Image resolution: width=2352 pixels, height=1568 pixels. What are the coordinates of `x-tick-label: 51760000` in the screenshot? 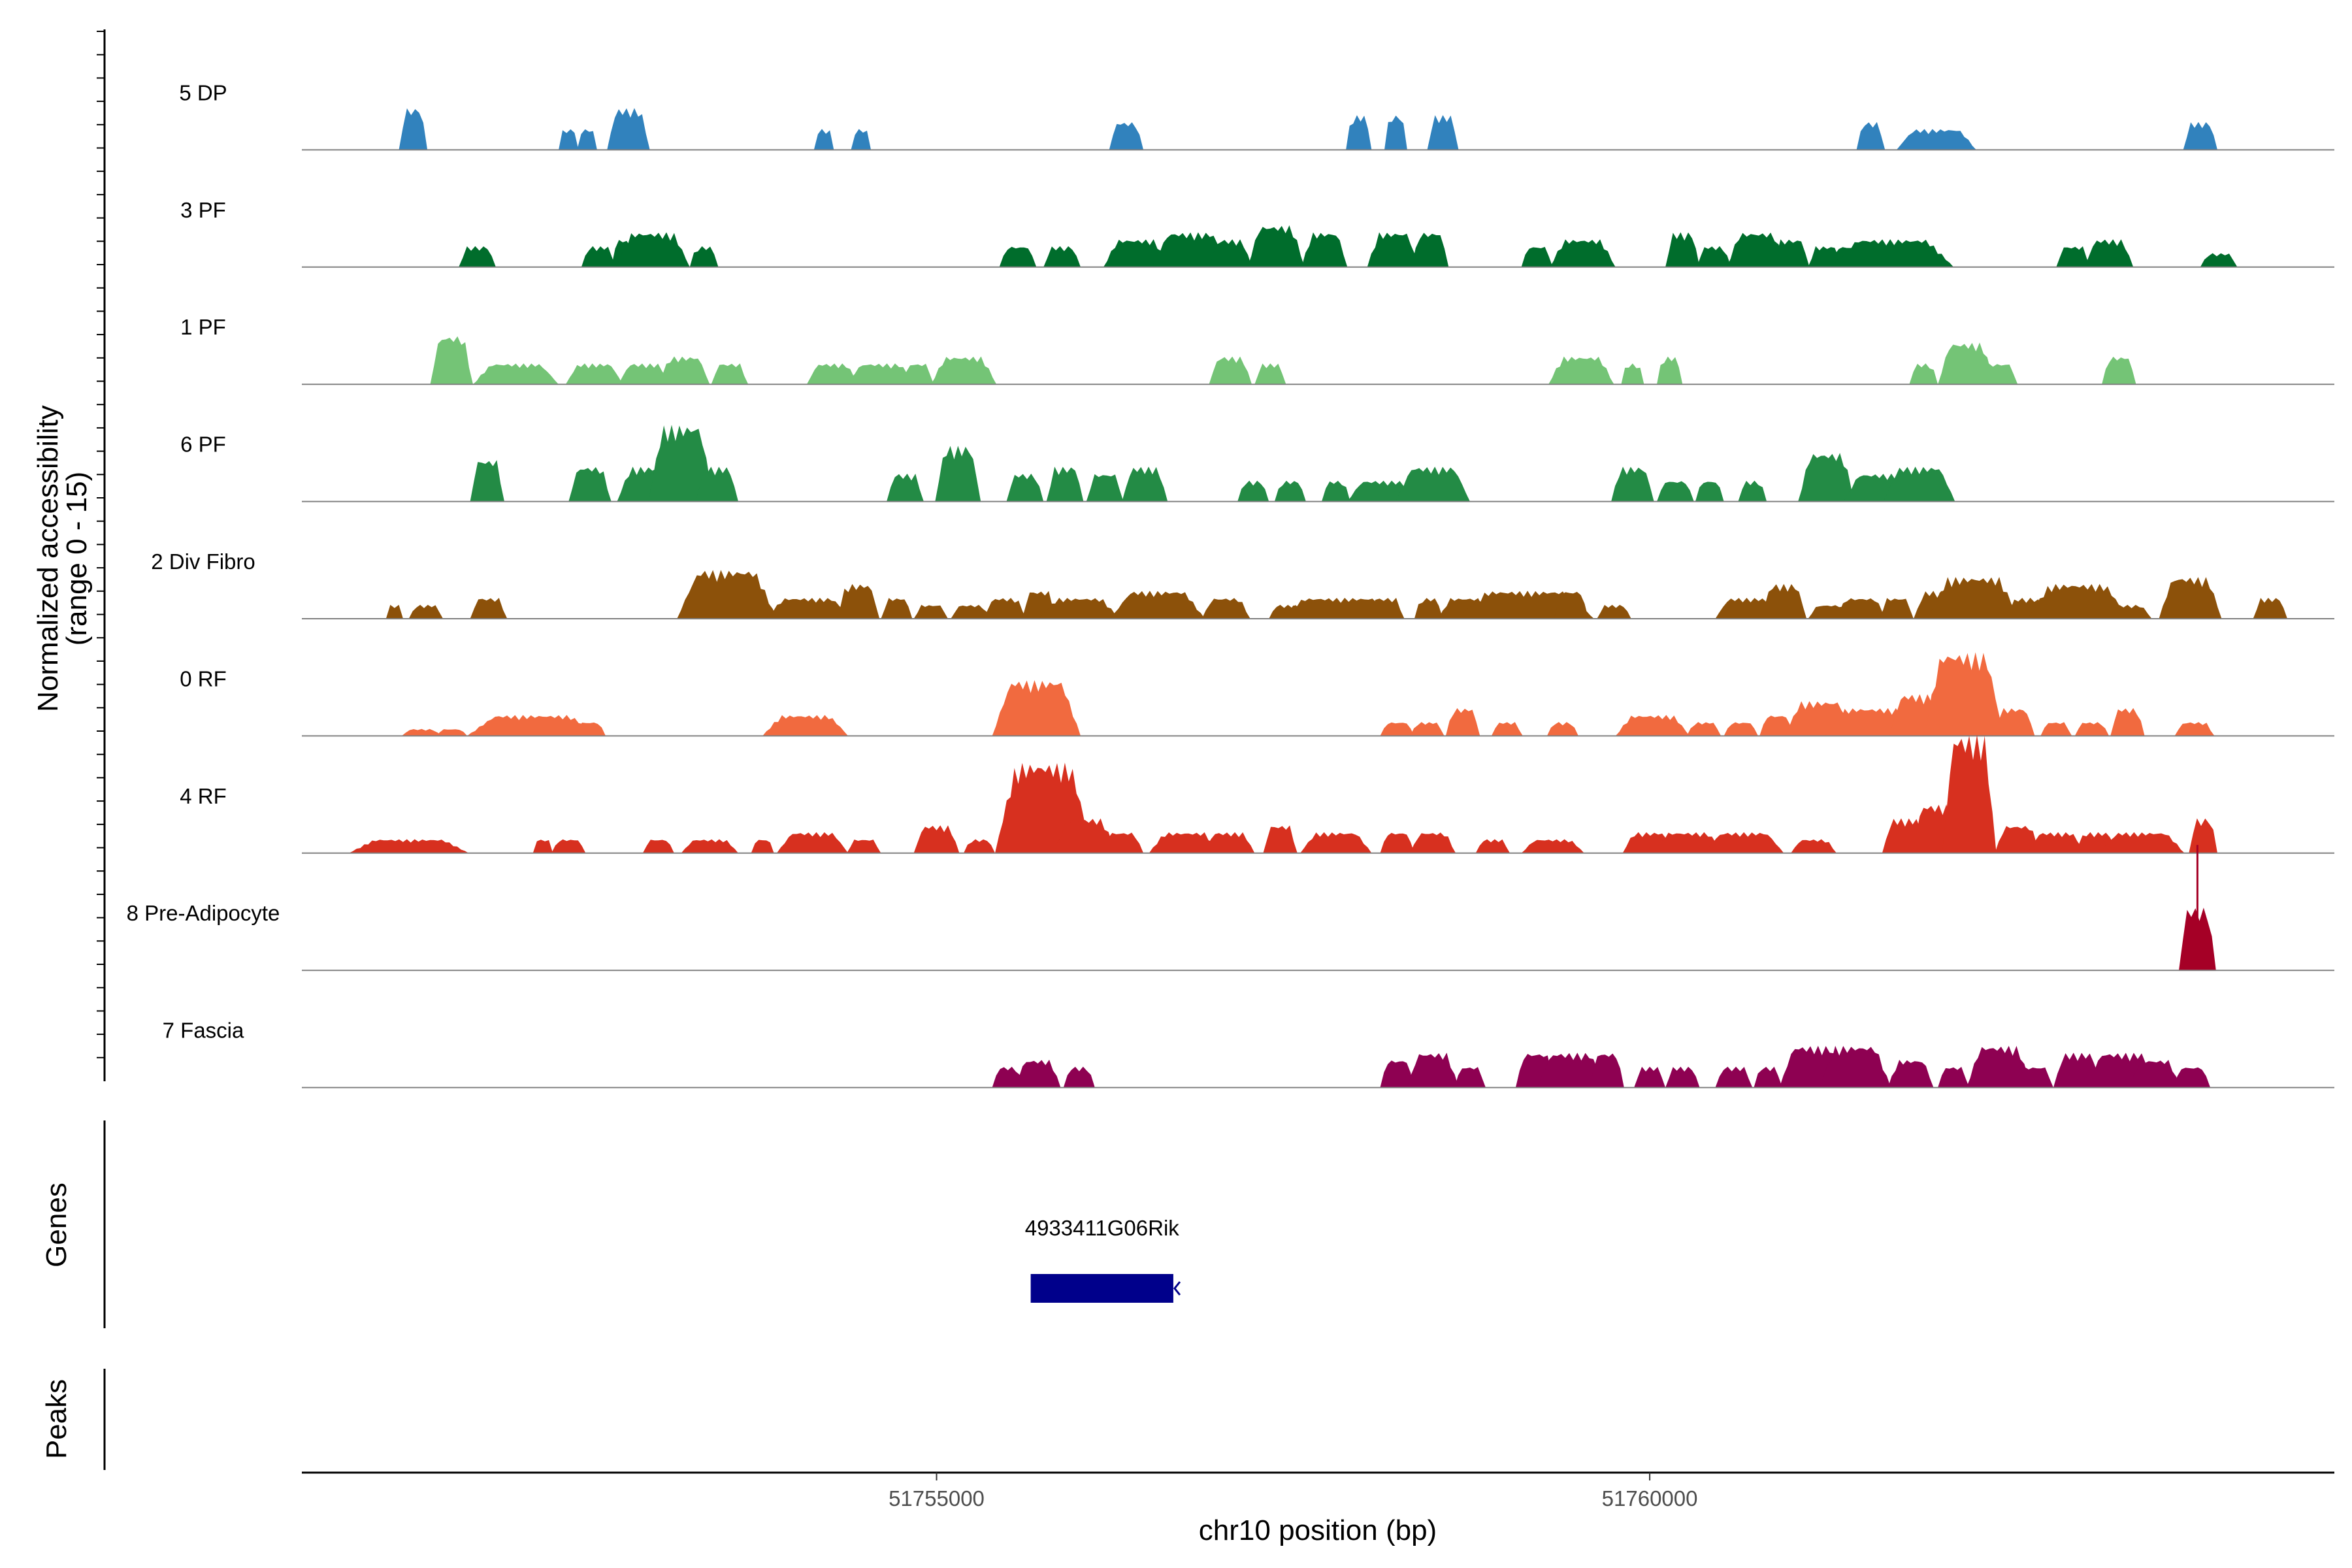 It's located at (1650, 1498).